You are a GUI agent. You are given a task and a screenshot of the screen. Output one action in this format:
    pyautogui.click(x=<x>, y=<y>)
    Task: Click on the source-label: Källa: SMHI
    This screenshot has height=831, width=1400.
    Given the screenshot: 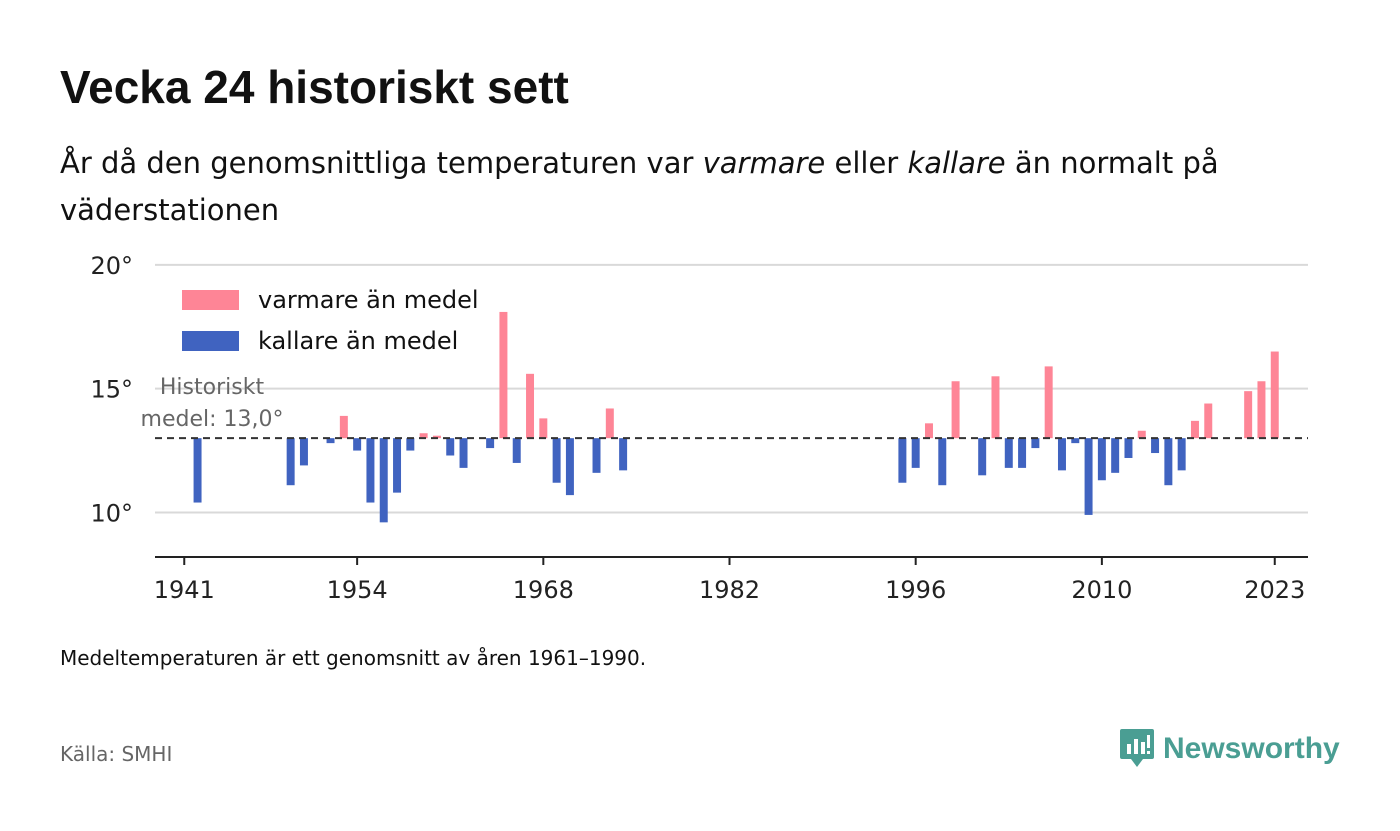 What is the action you would take?
    pyautogui.click(x=116, y=754)
    